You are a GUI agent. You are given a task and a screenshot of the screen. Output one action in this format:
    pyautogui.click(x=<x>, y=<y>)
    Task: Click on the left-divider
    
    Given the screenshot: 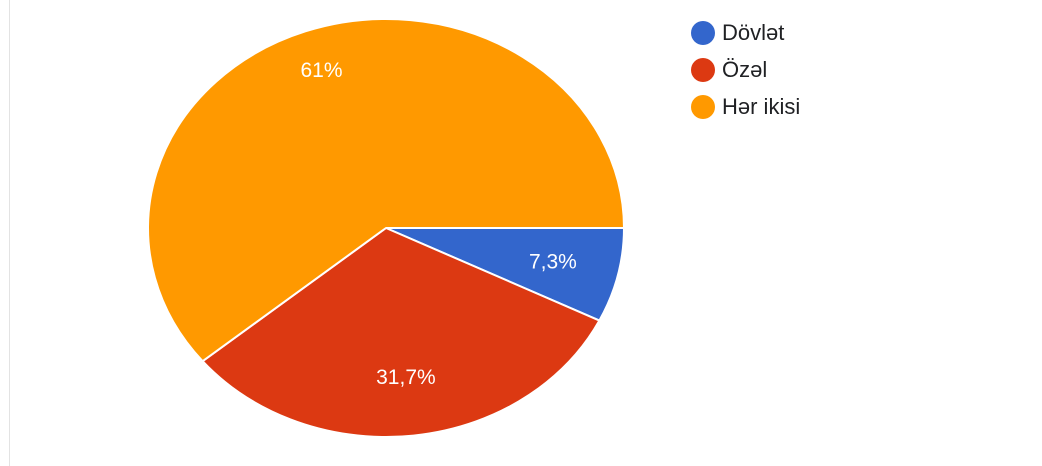 What is the action you would take?
    pyautogui.click(x=9, y=233)
    